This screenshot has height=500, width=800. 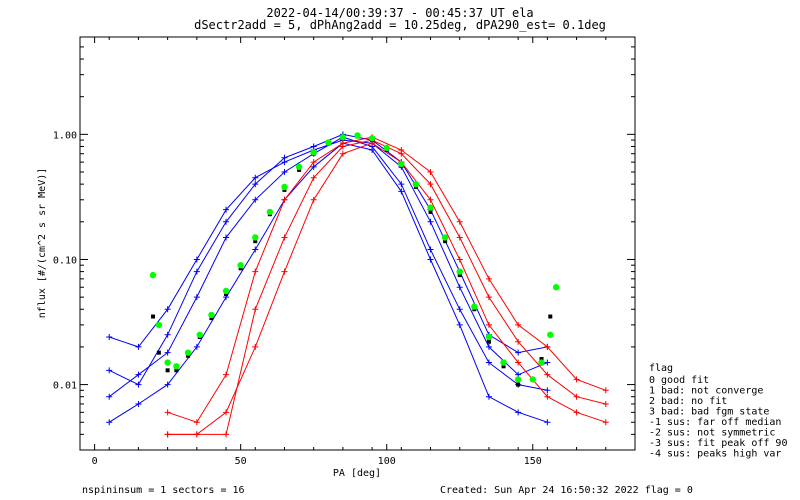 I want to click on x-tick-label: 150, so click(x=533, y=461).